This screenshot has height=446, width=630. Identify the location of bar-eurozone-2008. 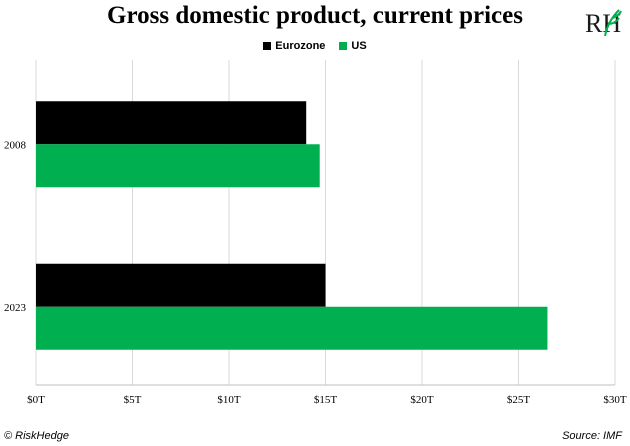
(171, 123).